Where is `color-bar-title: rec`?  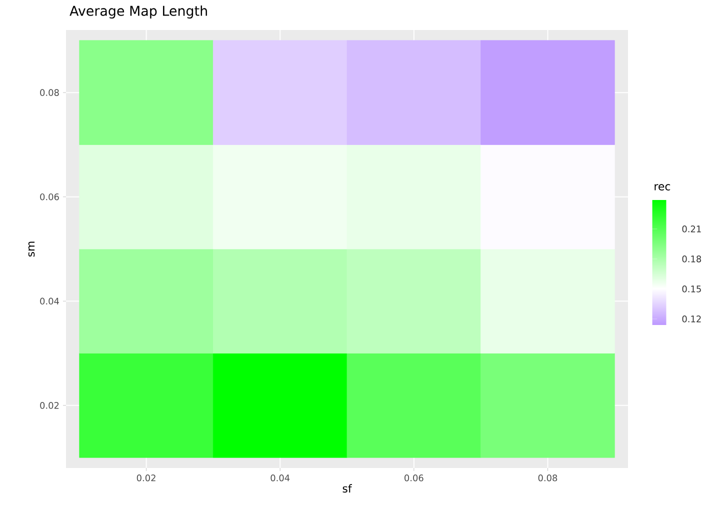
color-bar-title: rec is located at coordinates (662, 187).